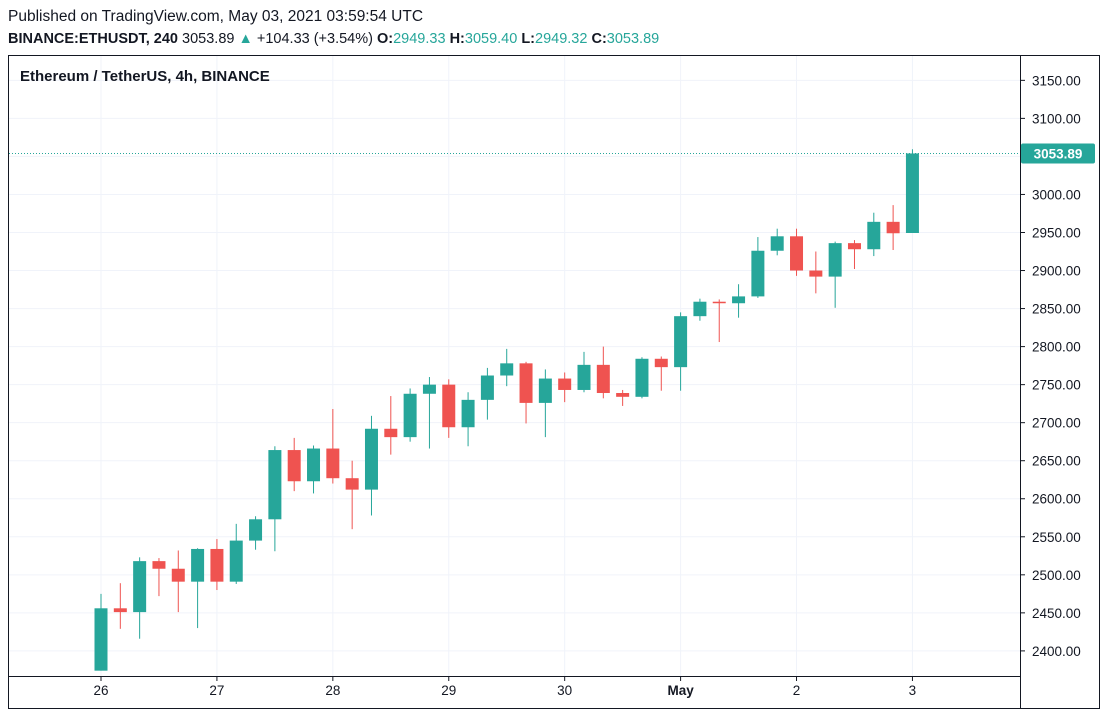  I want to click on price-tick-label: 2450.00, so click(1056, 613).